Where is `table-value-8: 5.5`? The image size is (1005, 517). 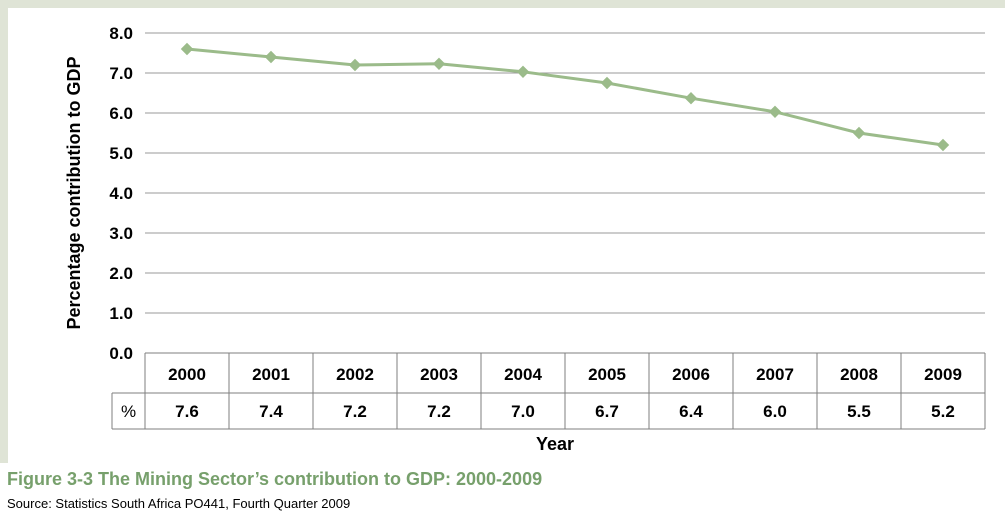 table-value-8: 5.5 is located at coordinates (859, 411).